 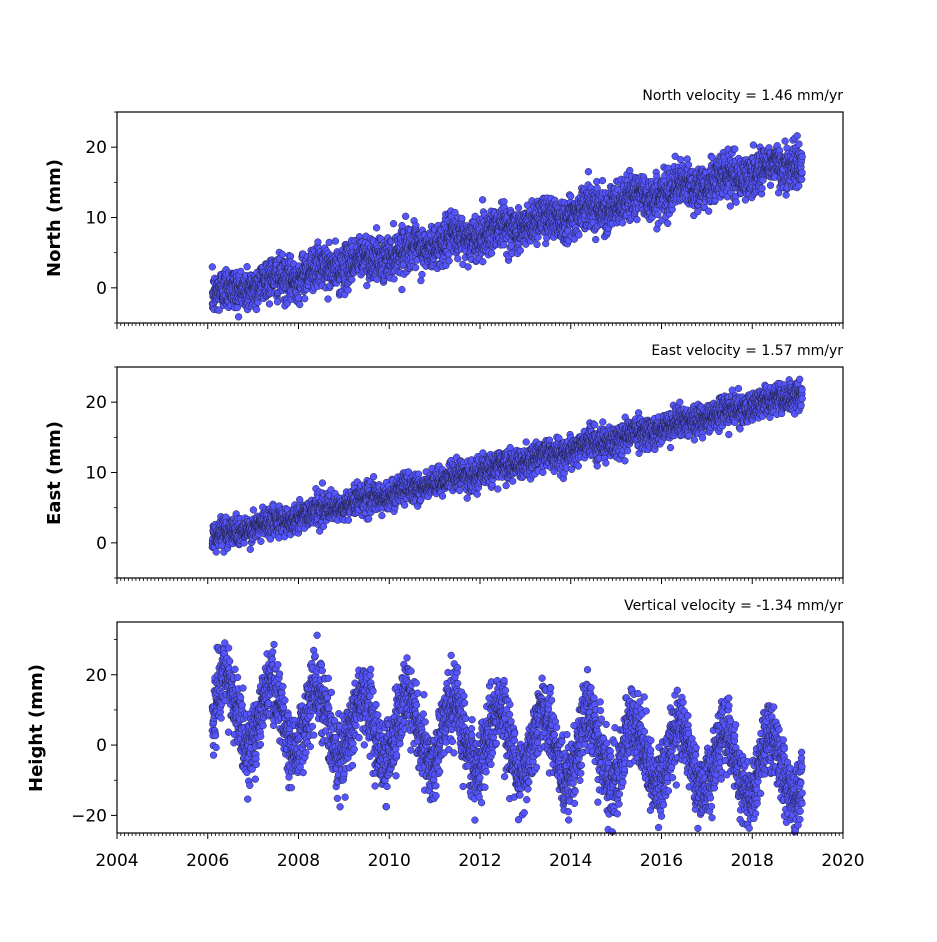 What do you see at coordinates (101, 289) in the screenshot?
I see `north-y-tick-label: 0` at bounding box center [101, 289].